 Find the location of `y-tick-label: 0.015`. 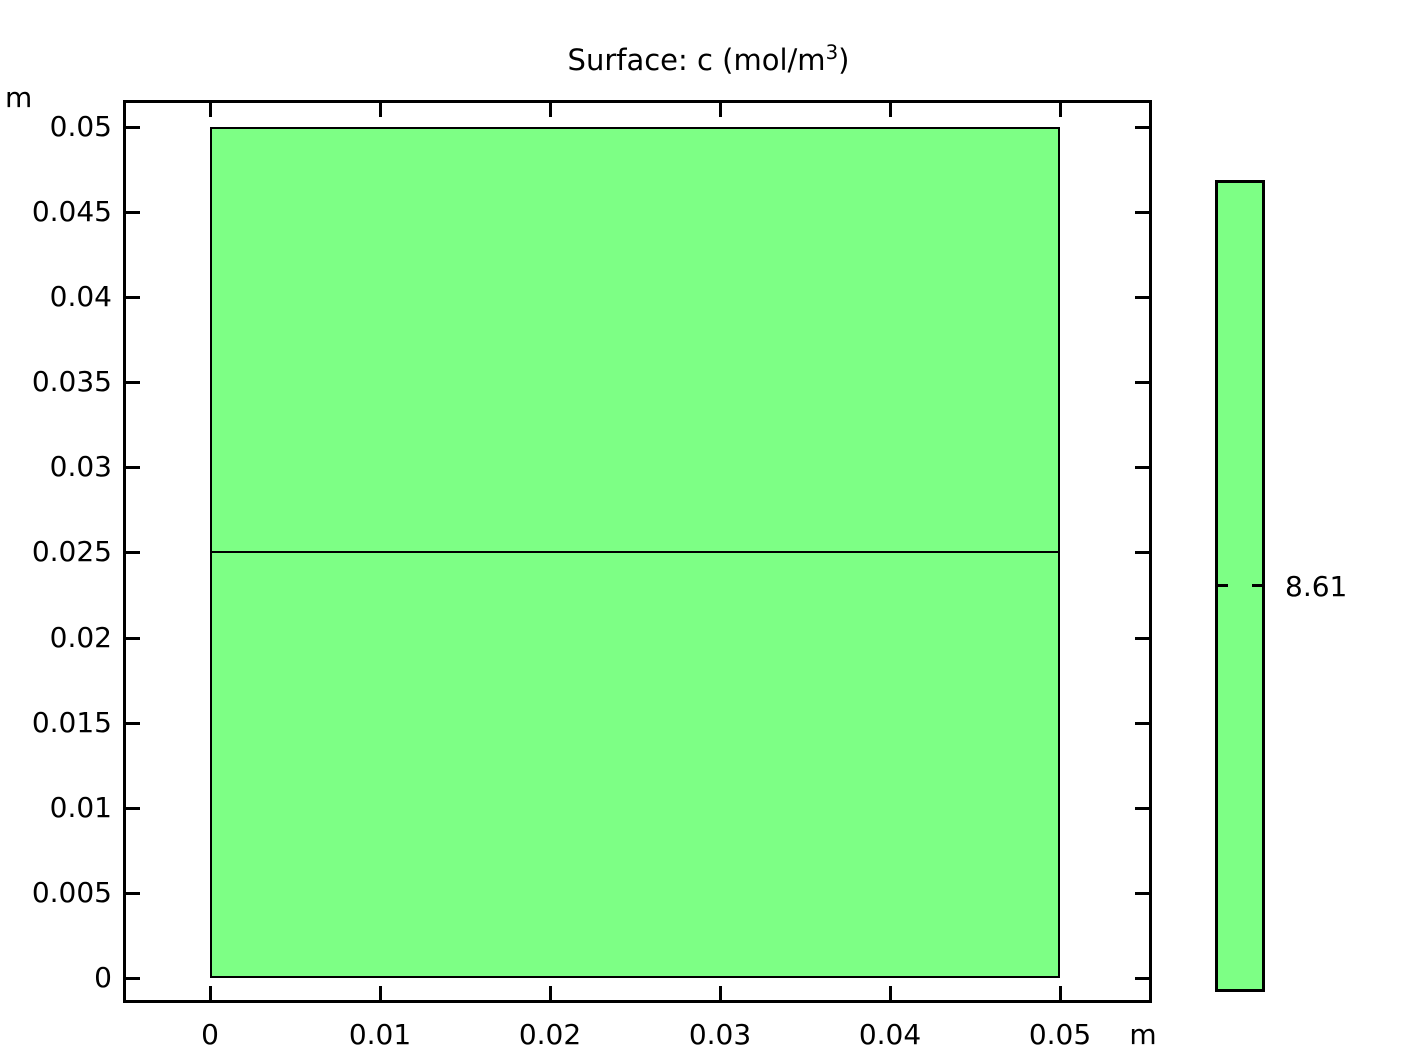

y-tick-label: 0.015 is located at coordinates (71, 722).